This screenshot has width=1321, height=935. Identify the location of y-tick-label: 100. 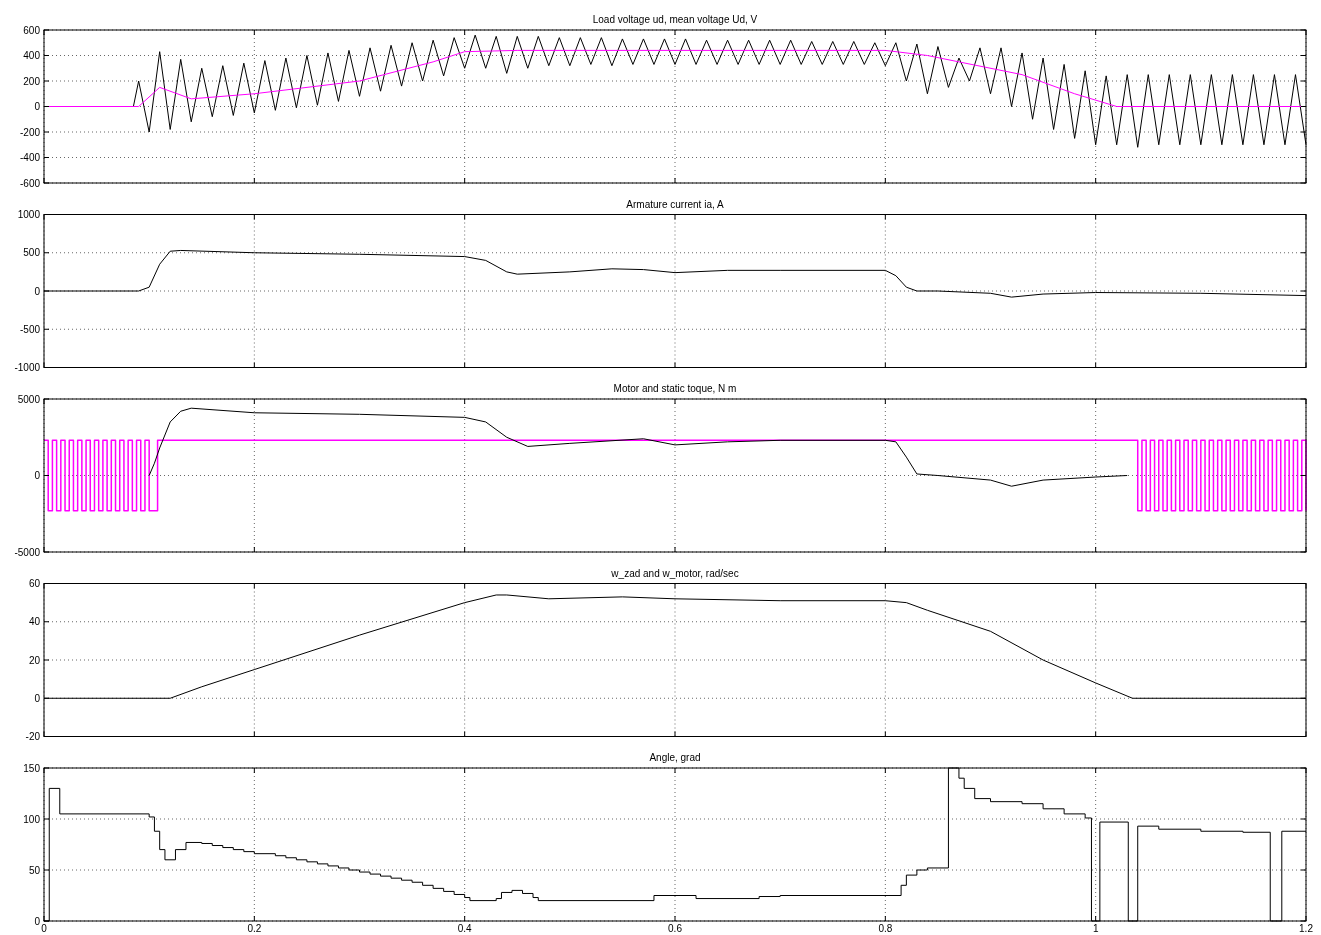
(32, 819).